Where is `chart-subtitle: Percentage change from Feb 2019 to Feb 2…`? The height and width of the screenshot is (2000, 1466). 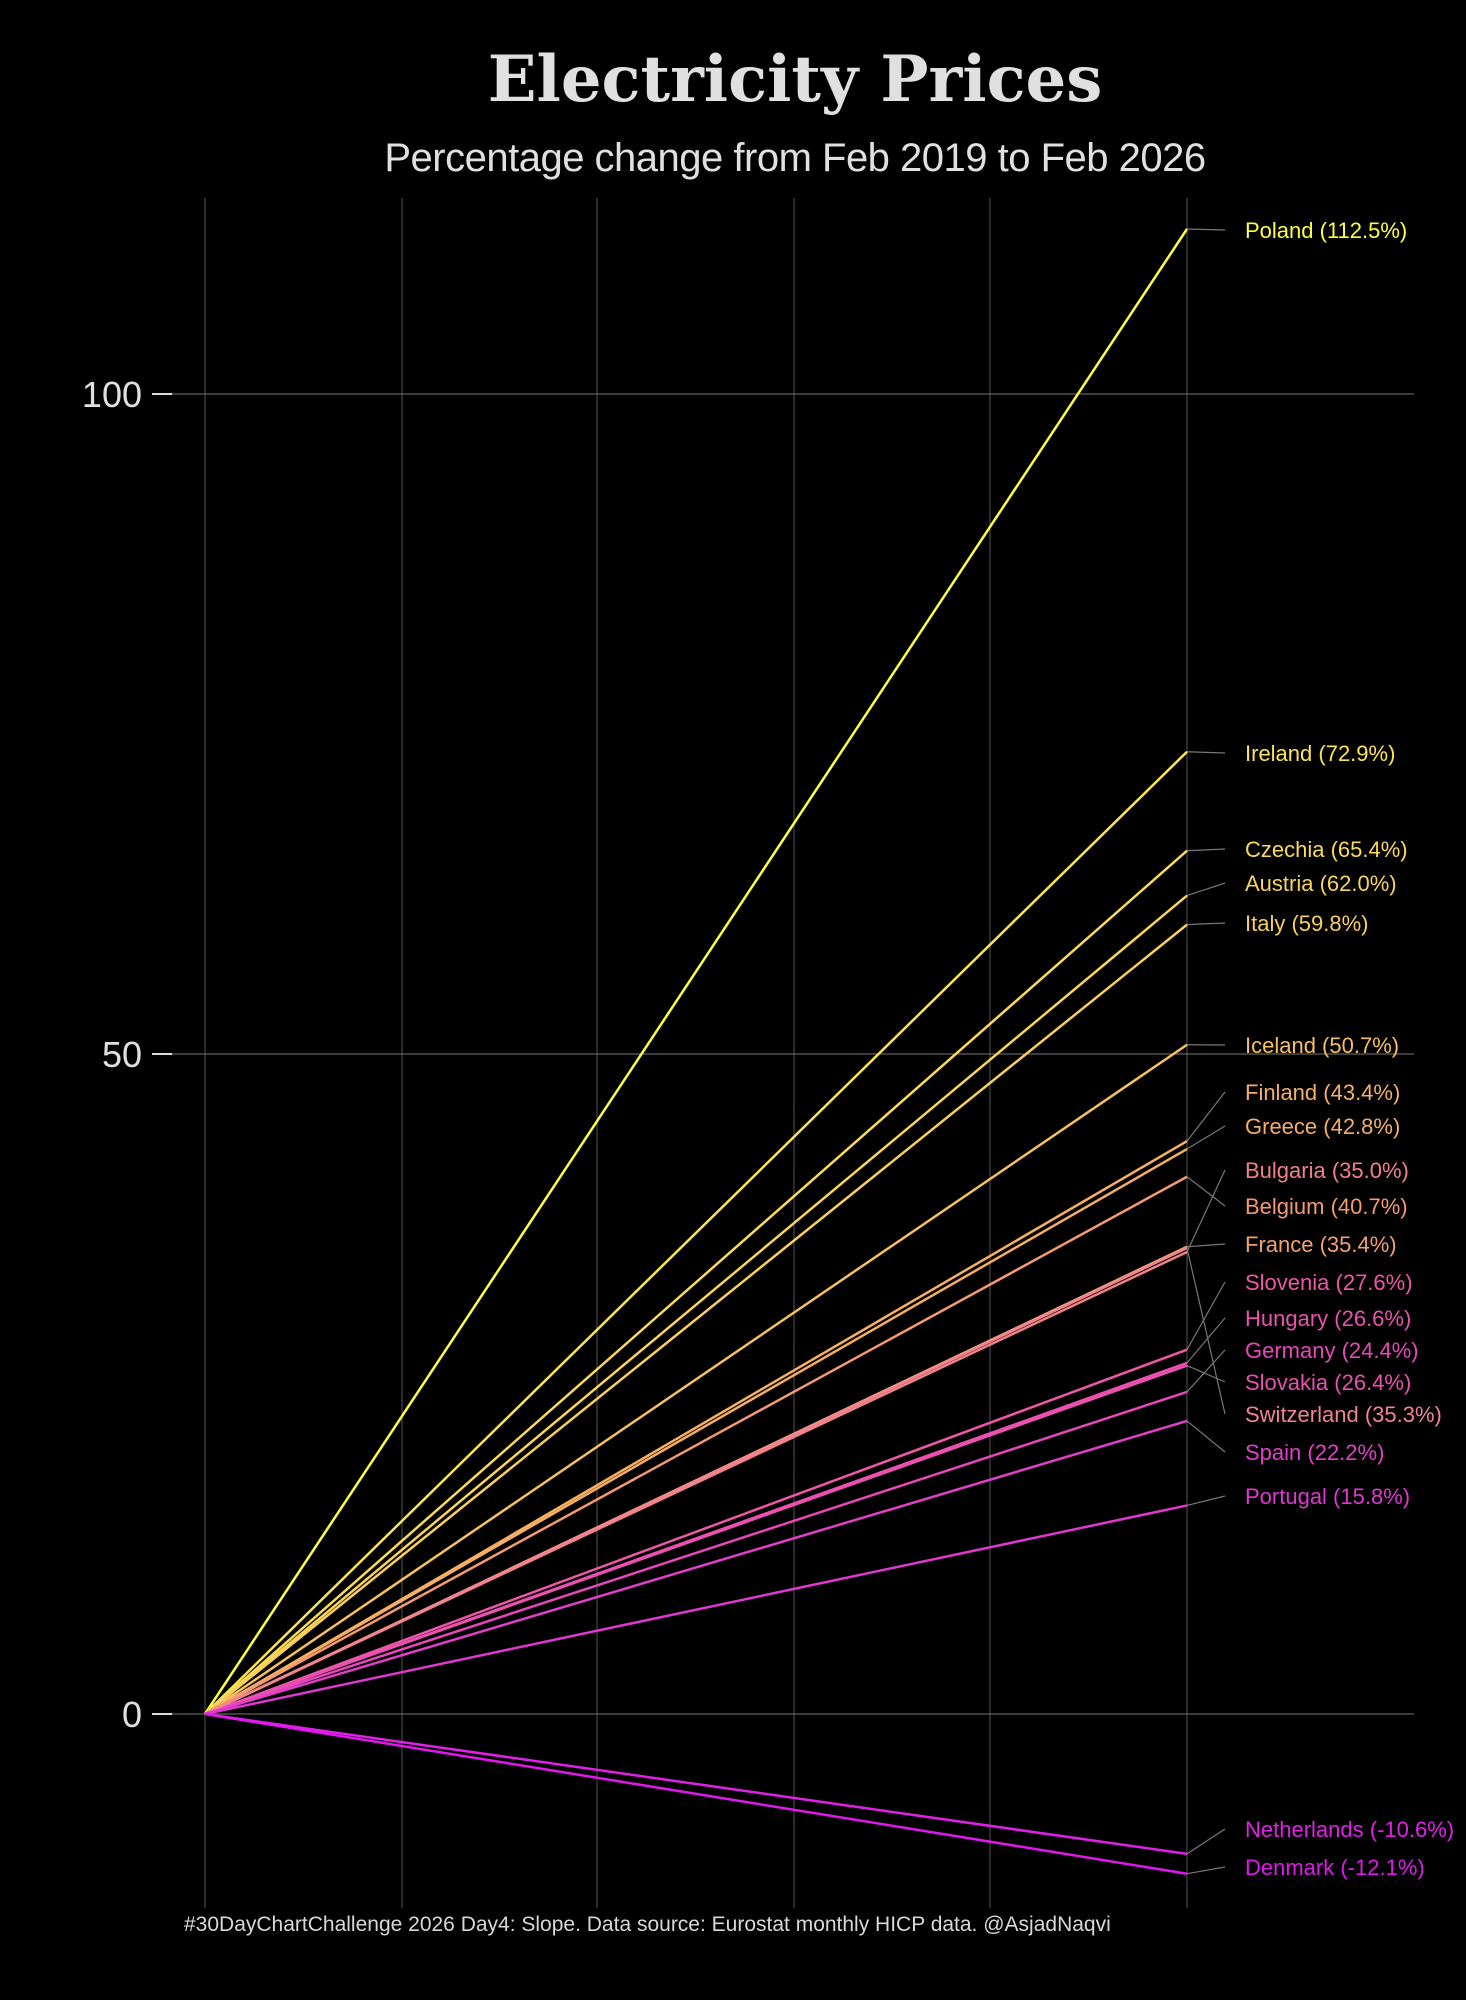
chart-subtitle: Percentage change from Feb 2019 to Feb 2… is located at coordinates (795, 158).